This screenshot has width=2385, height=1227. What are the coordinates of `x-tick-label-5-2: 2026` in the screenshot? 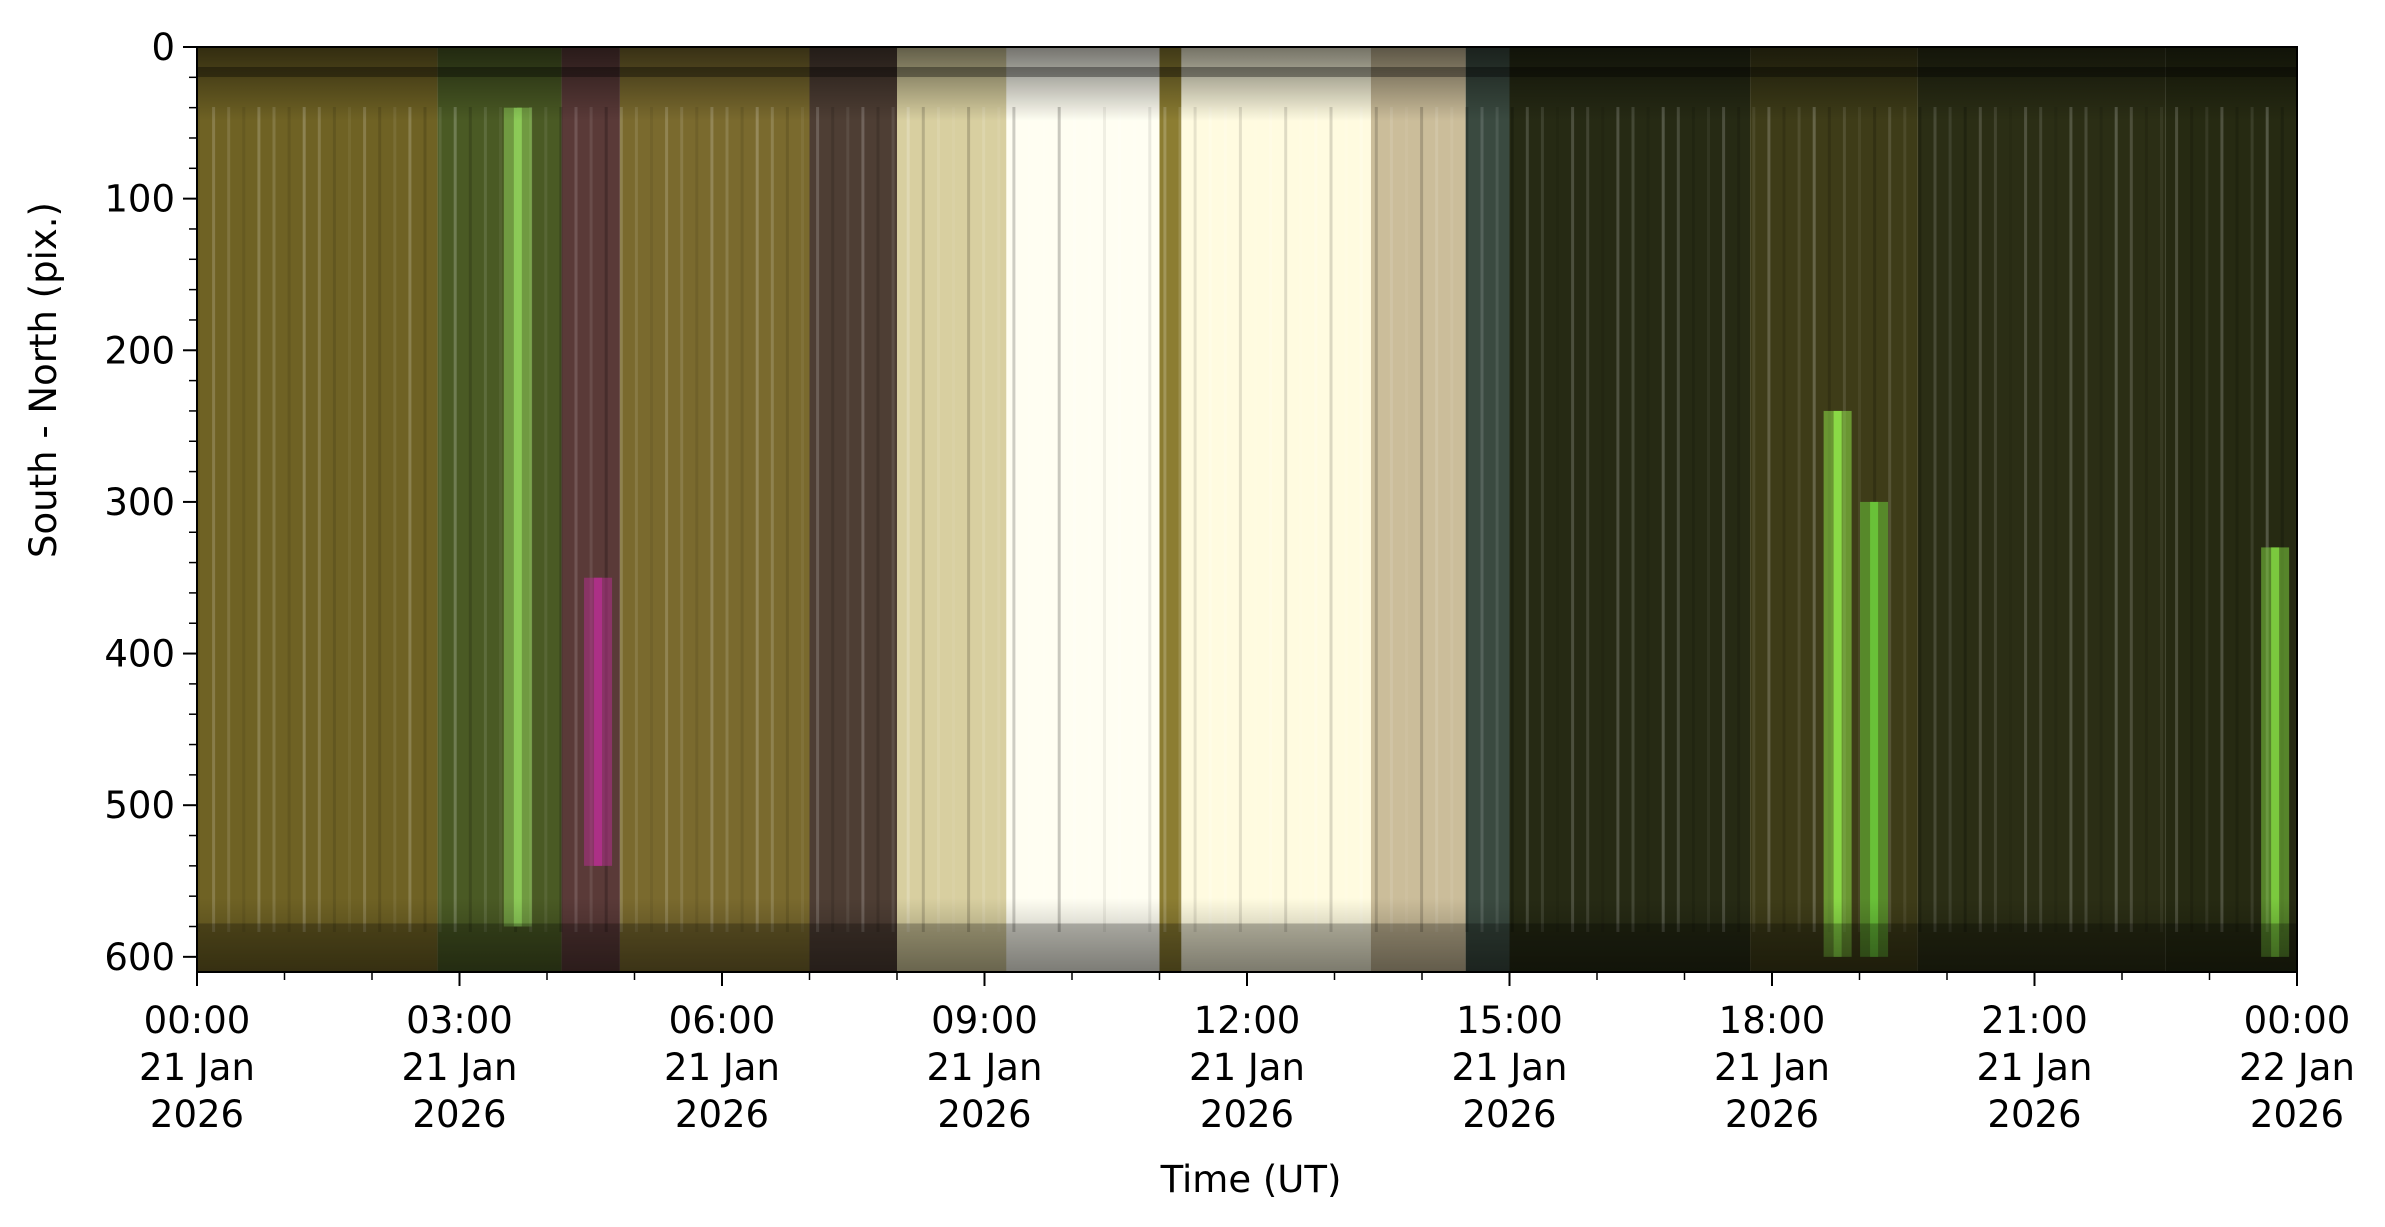 It's located at (1509, 1114).